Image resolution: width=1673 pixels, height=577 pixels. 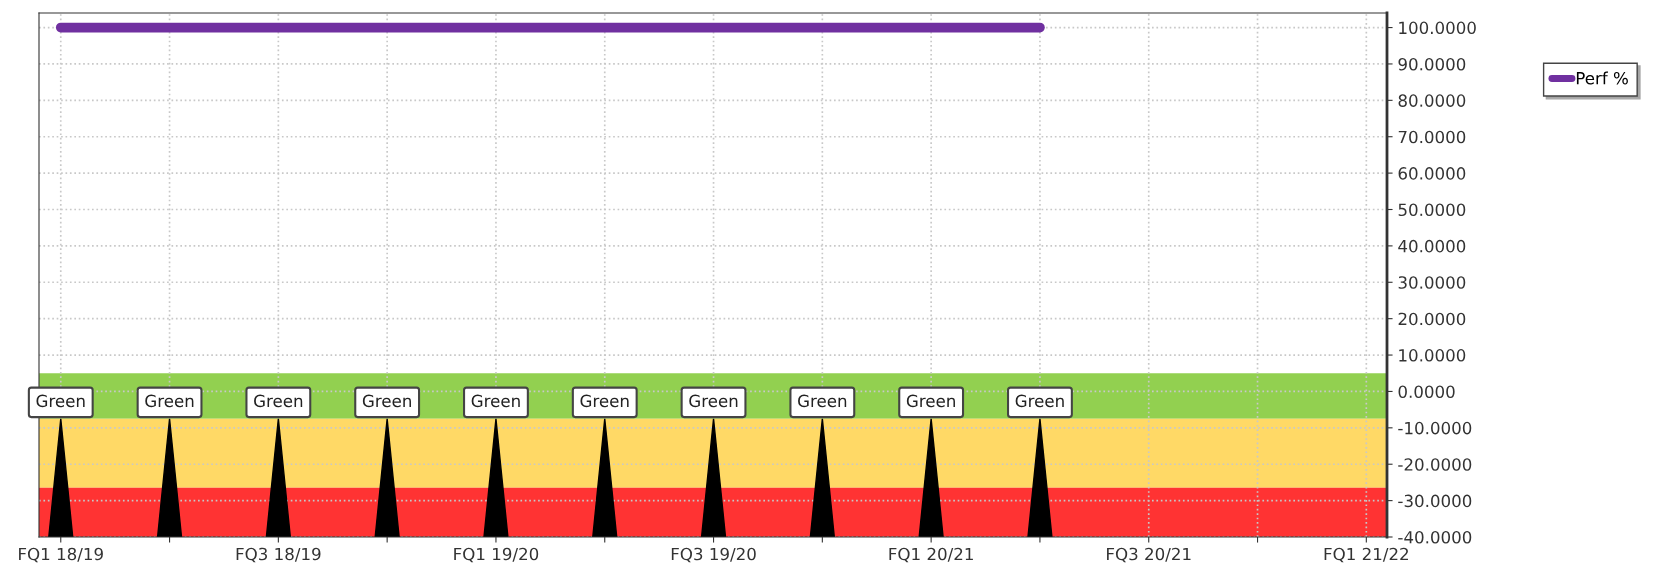 I want to click on x-tick-label: FQ3 20/21, so click(x=1149, y=555).